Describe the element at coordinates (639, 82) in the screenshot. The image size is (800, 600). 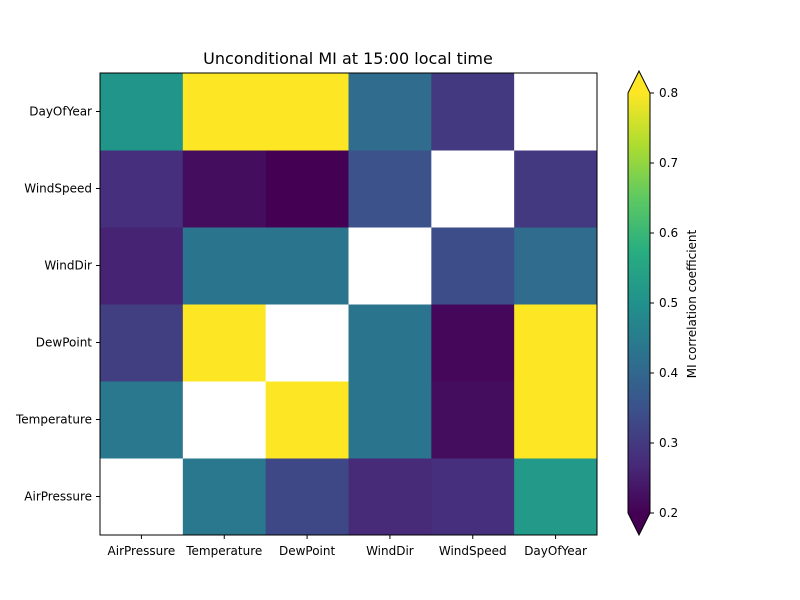
I see `colorbar-extend-max` at that location.